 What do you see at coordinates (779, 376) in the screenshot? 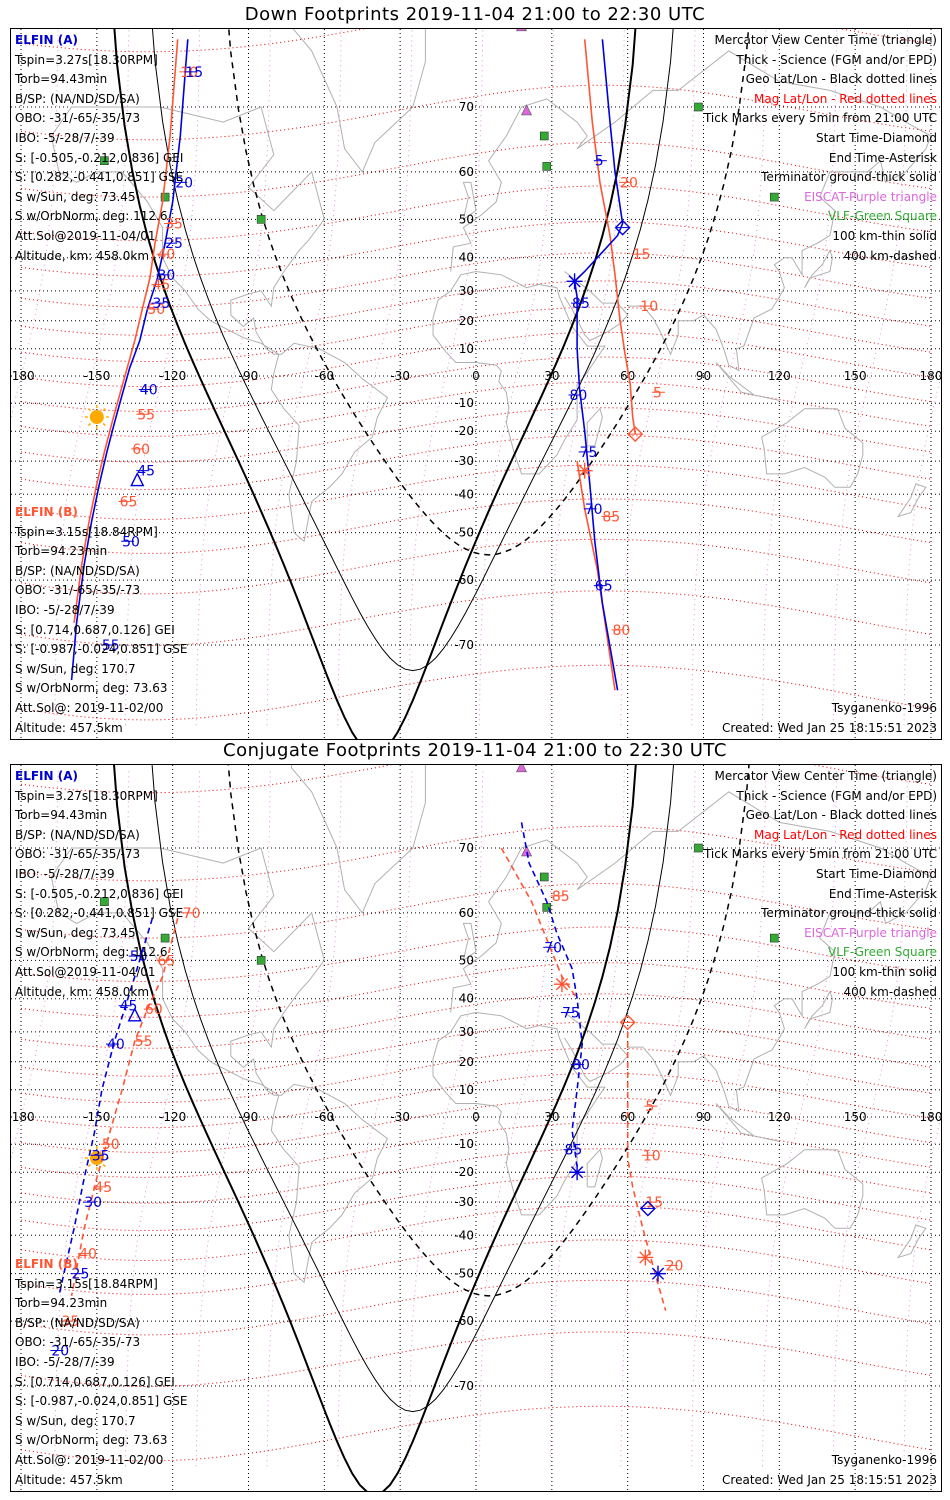
I see `lon-tick-label: 120` at bounding box center [779, 376].